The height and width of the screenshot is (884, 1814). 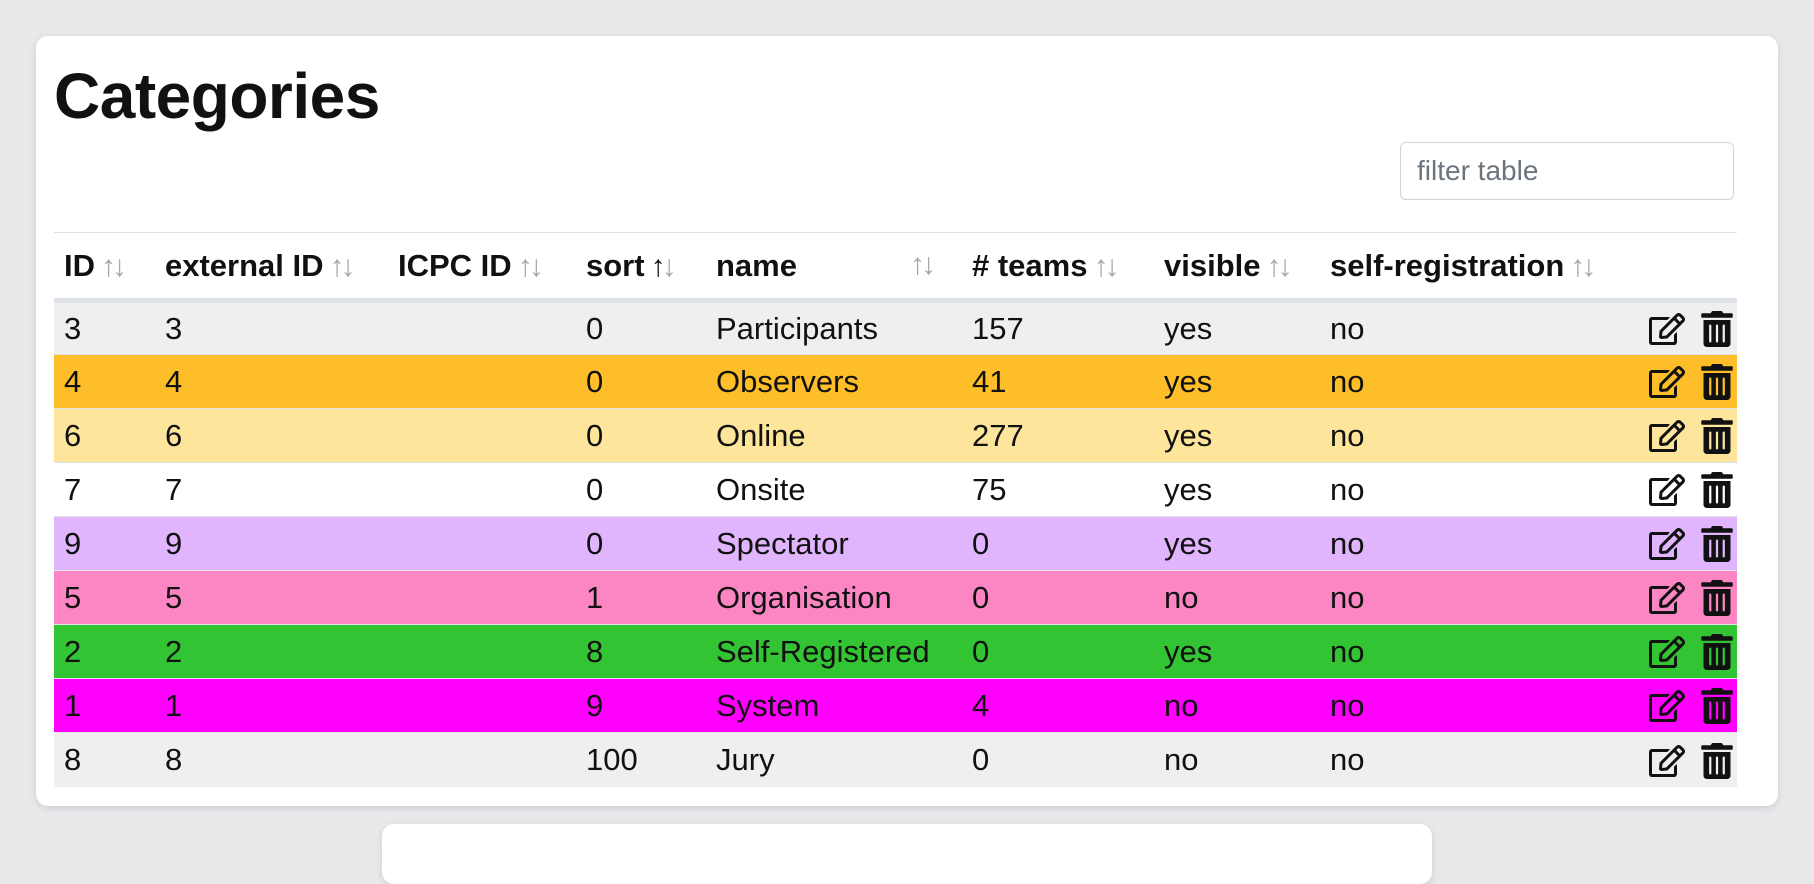 What do you see at coordinates (174, 381) in the screenshot?
I see `cell-external-id: 4` at bounding box center [174, 381].